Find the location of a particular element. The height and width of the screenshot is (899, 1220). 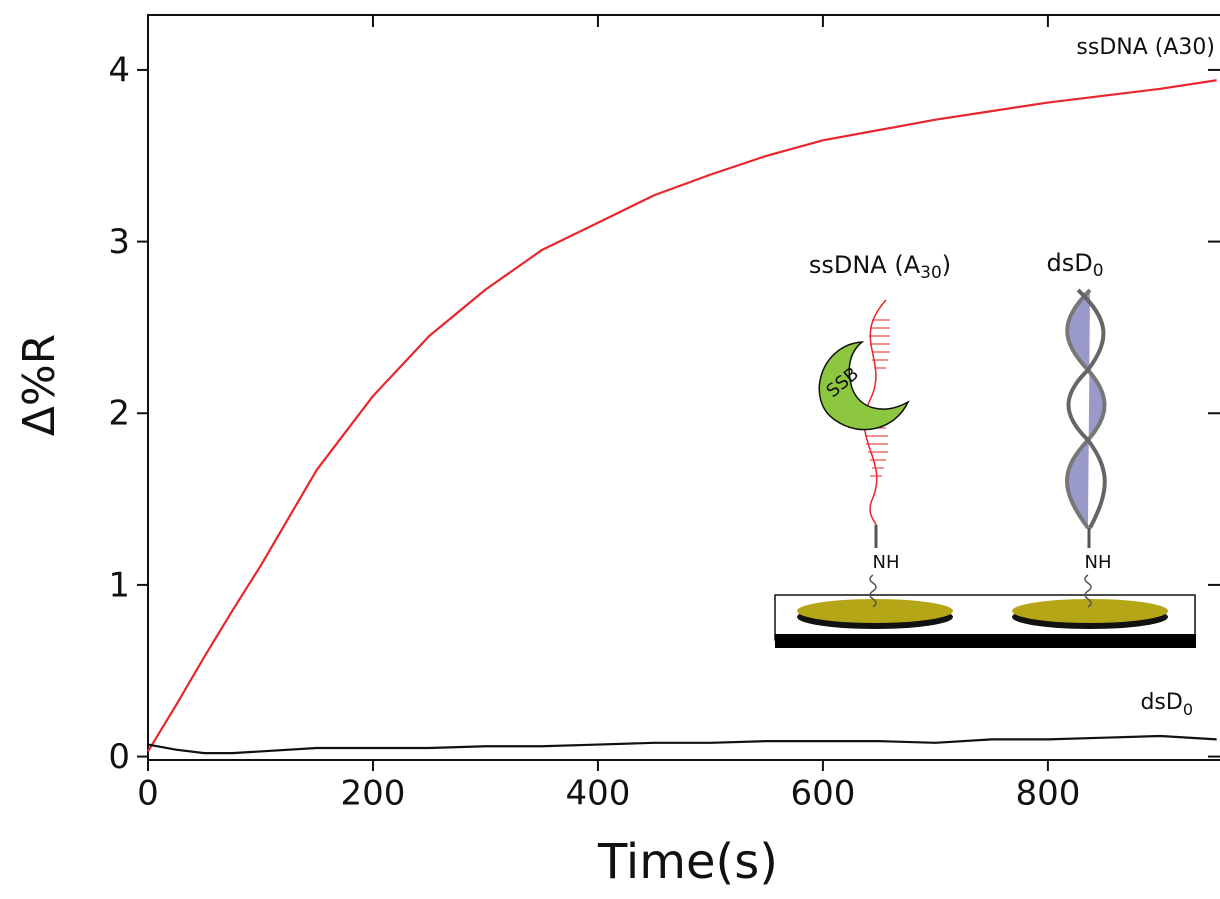

y-tick-label: 4 is located at coordinates (119, 70).